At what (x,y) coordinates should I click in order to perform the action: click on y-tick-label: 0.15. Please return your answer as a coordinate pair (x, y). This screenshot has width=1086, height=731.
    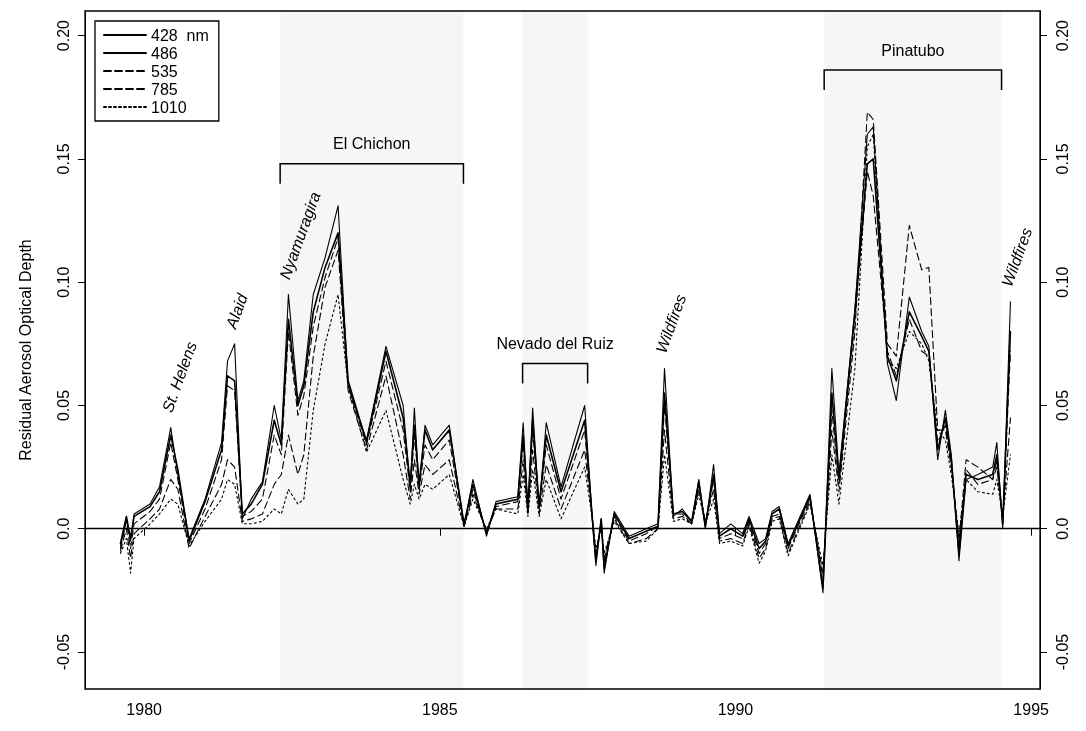
    Looking at the image, I should click on (63, 159).